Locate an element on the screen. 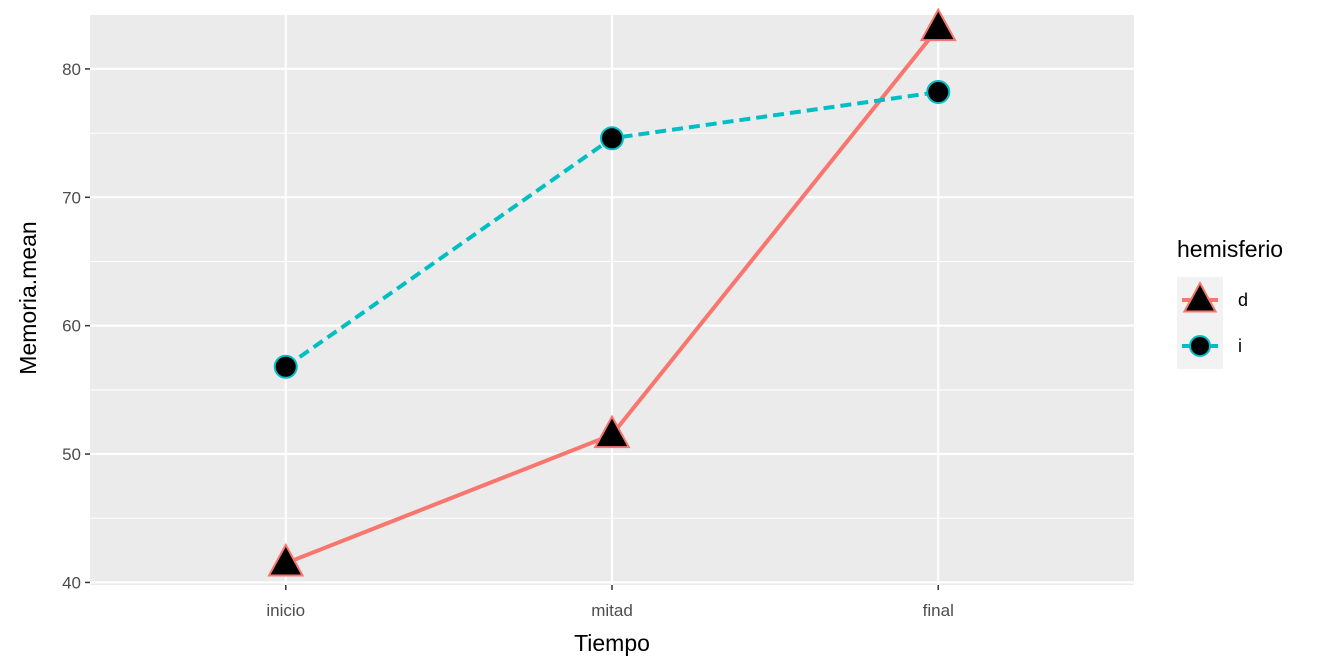  legend-items: di is located at coordinates (1212, 323).